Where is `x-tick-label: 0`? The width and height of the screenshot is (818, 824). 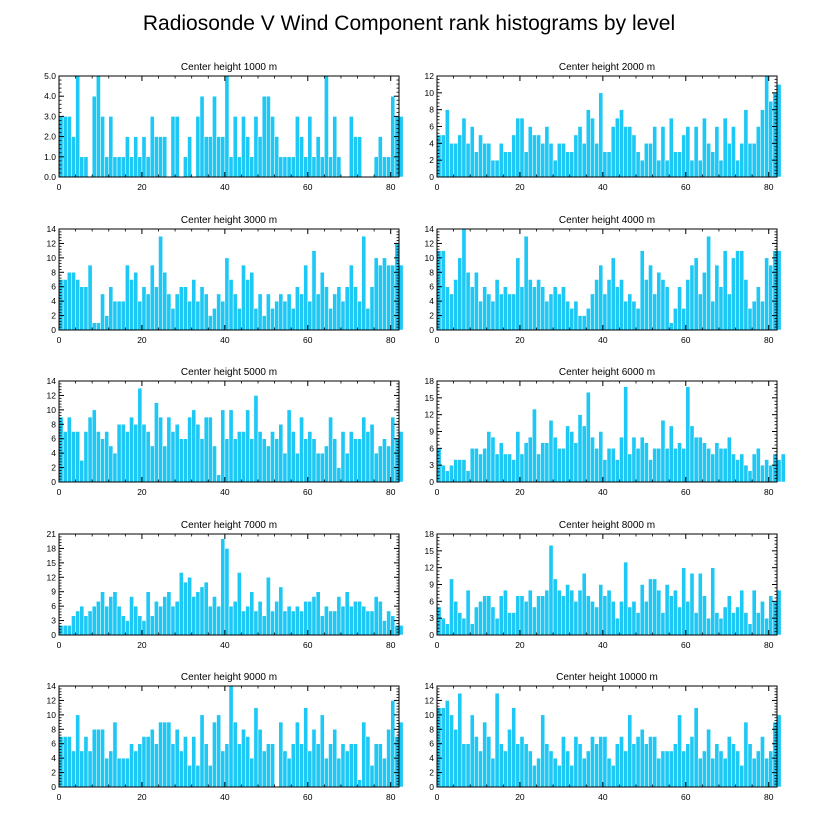
x-tick-label: 0 is located at coordinates (437, 340).